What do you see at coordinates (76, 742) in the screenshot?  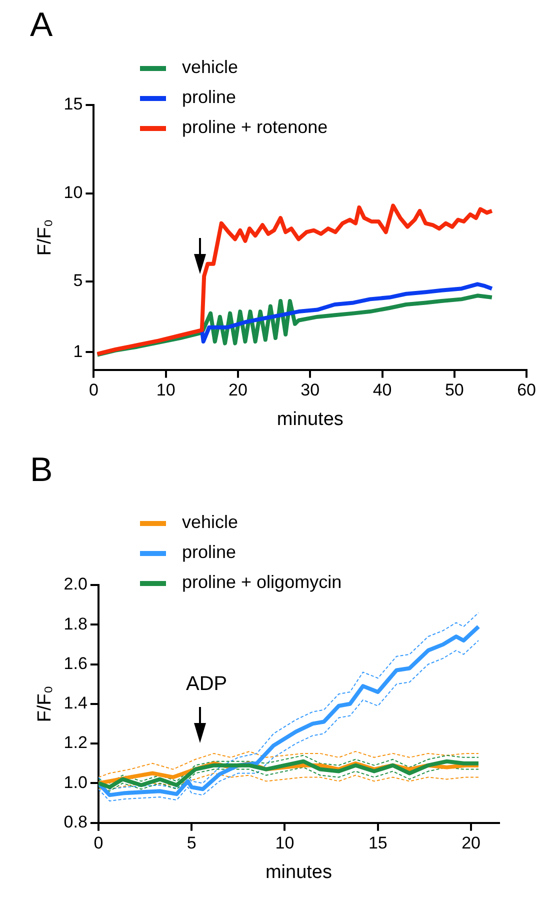 I see `y-tick-label: 1.2` at bounding box center [76, 742].